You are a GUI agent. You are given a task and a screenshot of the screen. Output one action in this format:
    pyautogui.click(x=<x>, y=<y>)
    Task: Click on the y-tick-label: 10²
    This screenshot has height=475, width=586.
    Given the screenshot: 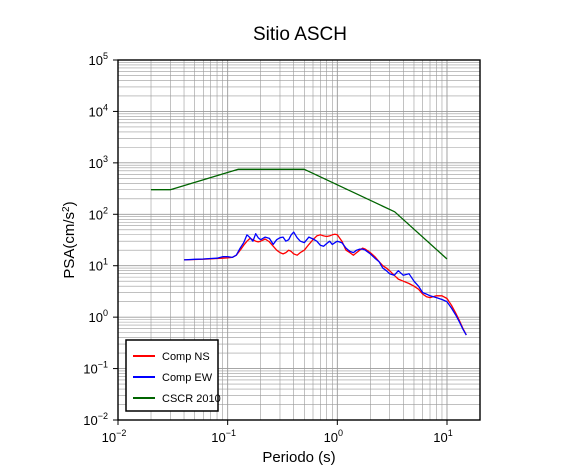 What is the action you would take?
    pyautogui.click(x=98, y=213)
    